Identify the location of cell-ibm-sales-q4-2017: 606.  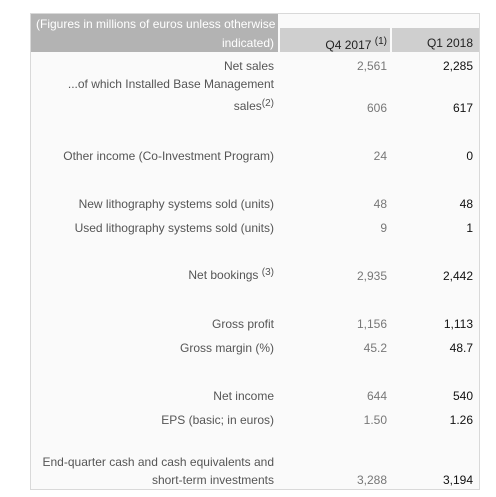
(376, 108).